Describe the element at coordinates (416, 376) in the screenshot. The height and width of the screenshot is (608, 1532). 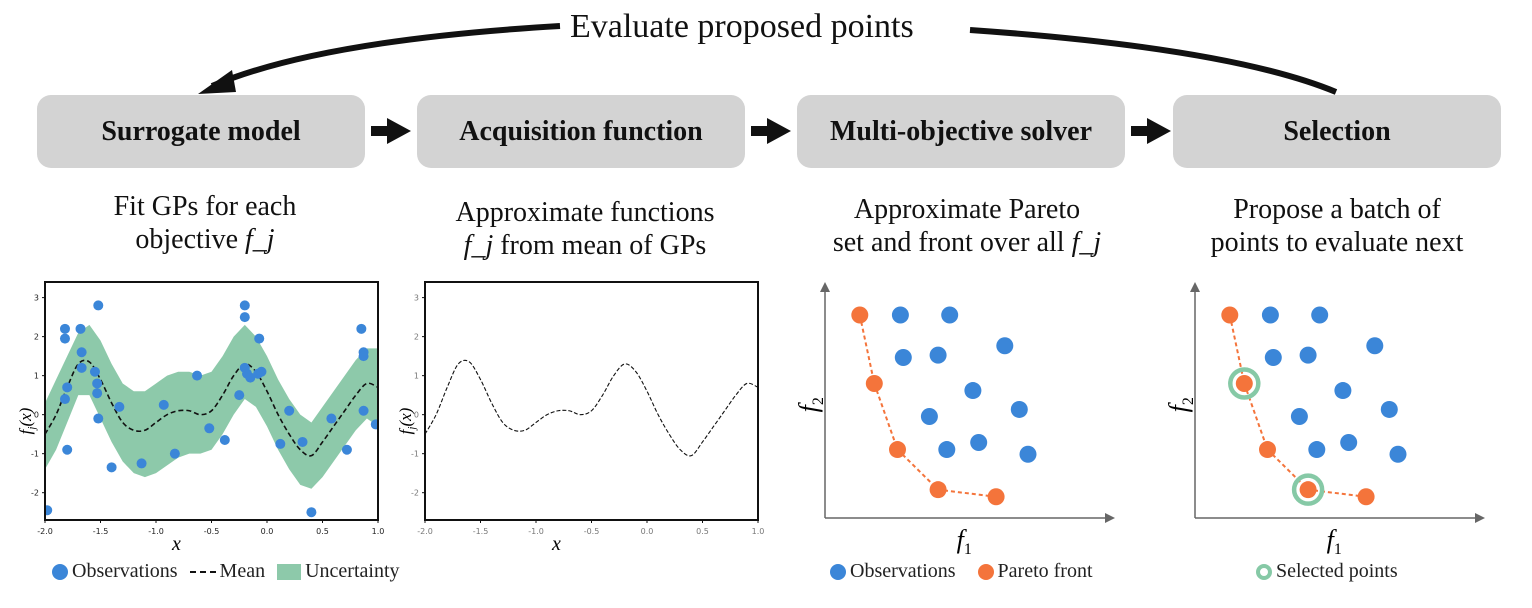
I see `y-tick-label: 1` at that location.